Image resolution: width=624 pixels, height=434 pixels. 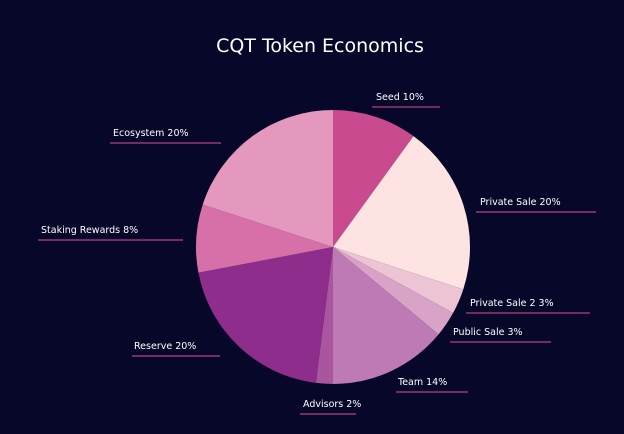 What do you see at coordinates (422, 382) in the screenshot?
I see `slice-label-4: Team 14%` at bounding box center [422, 382].